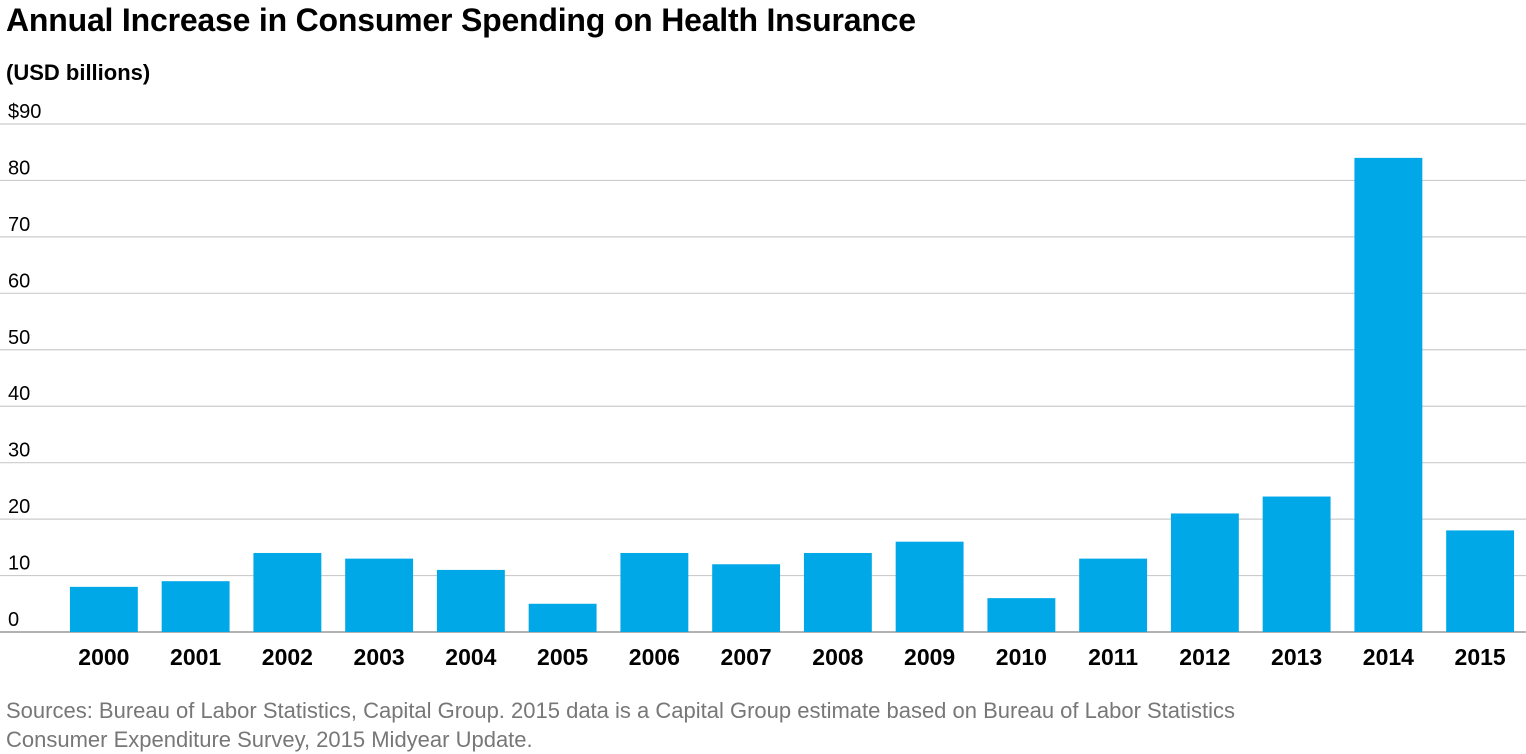 The width and height of the screenshot is (1526, 754). Describe the element at coordinates (746, 657) in the screenshot. I see `x-tick-label: 2007` at that location.